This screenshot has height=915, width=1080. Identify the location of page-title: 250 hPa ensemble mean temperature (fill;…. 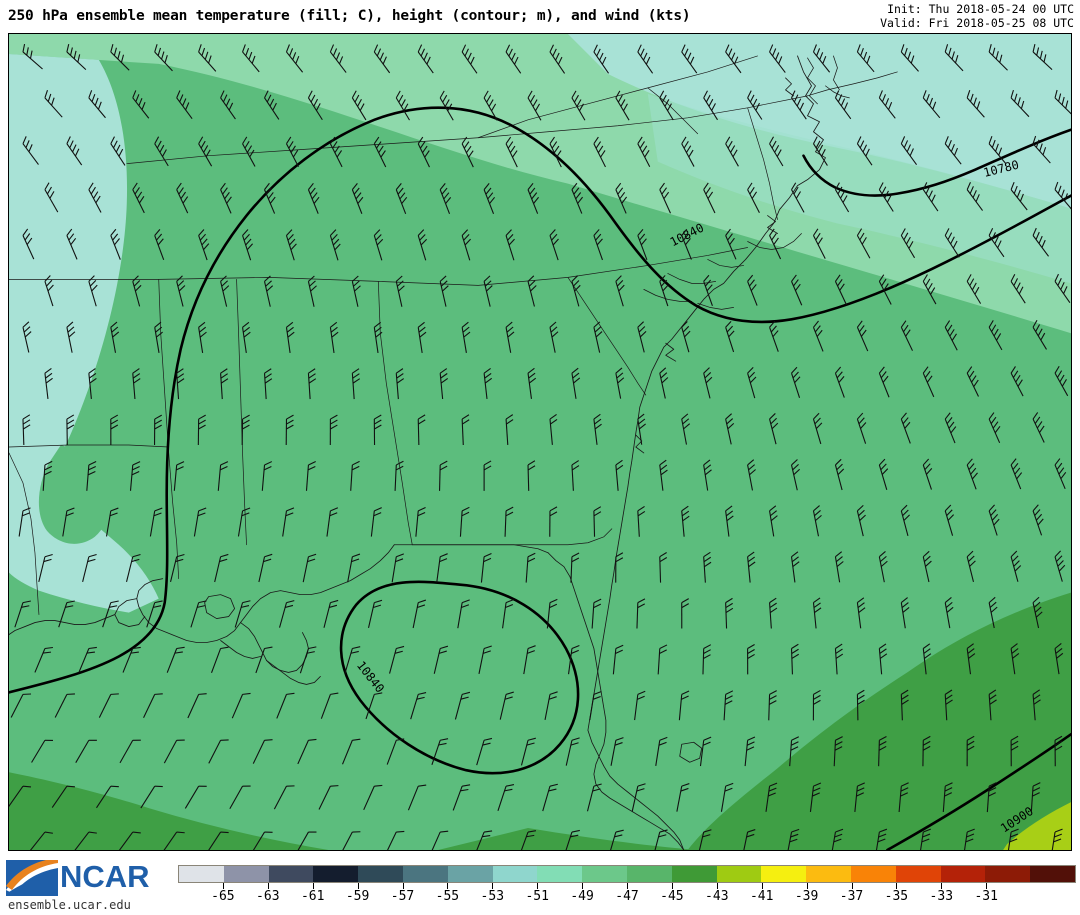
(349, 16).